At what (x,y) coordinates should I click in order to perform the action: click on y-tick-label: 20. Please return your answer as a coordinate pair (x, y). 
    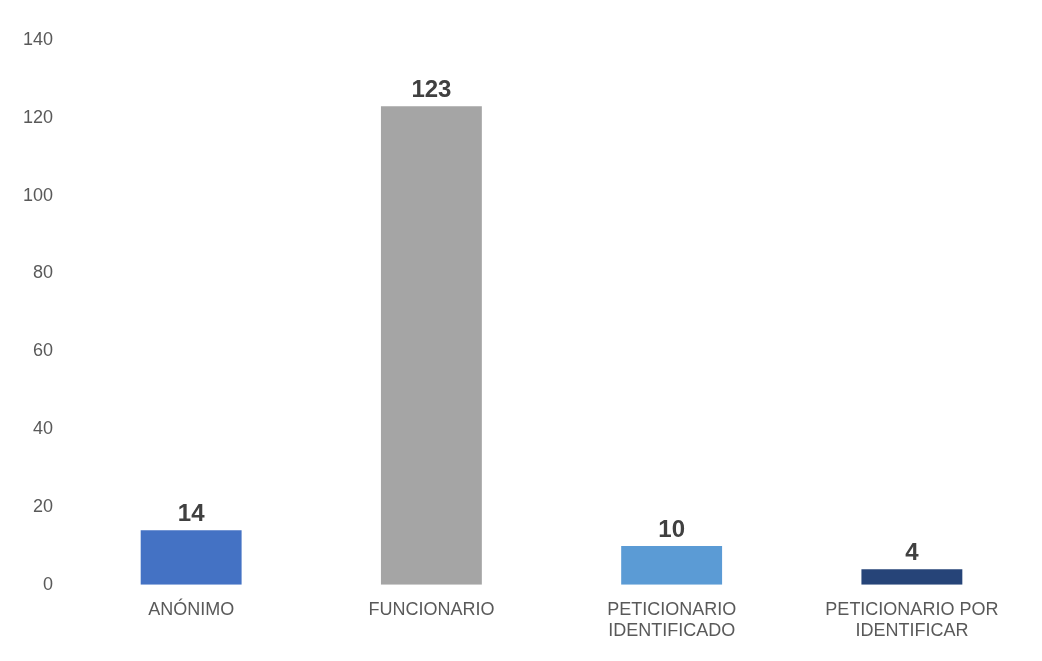
    Looking at the image, I should click on (43, 505).